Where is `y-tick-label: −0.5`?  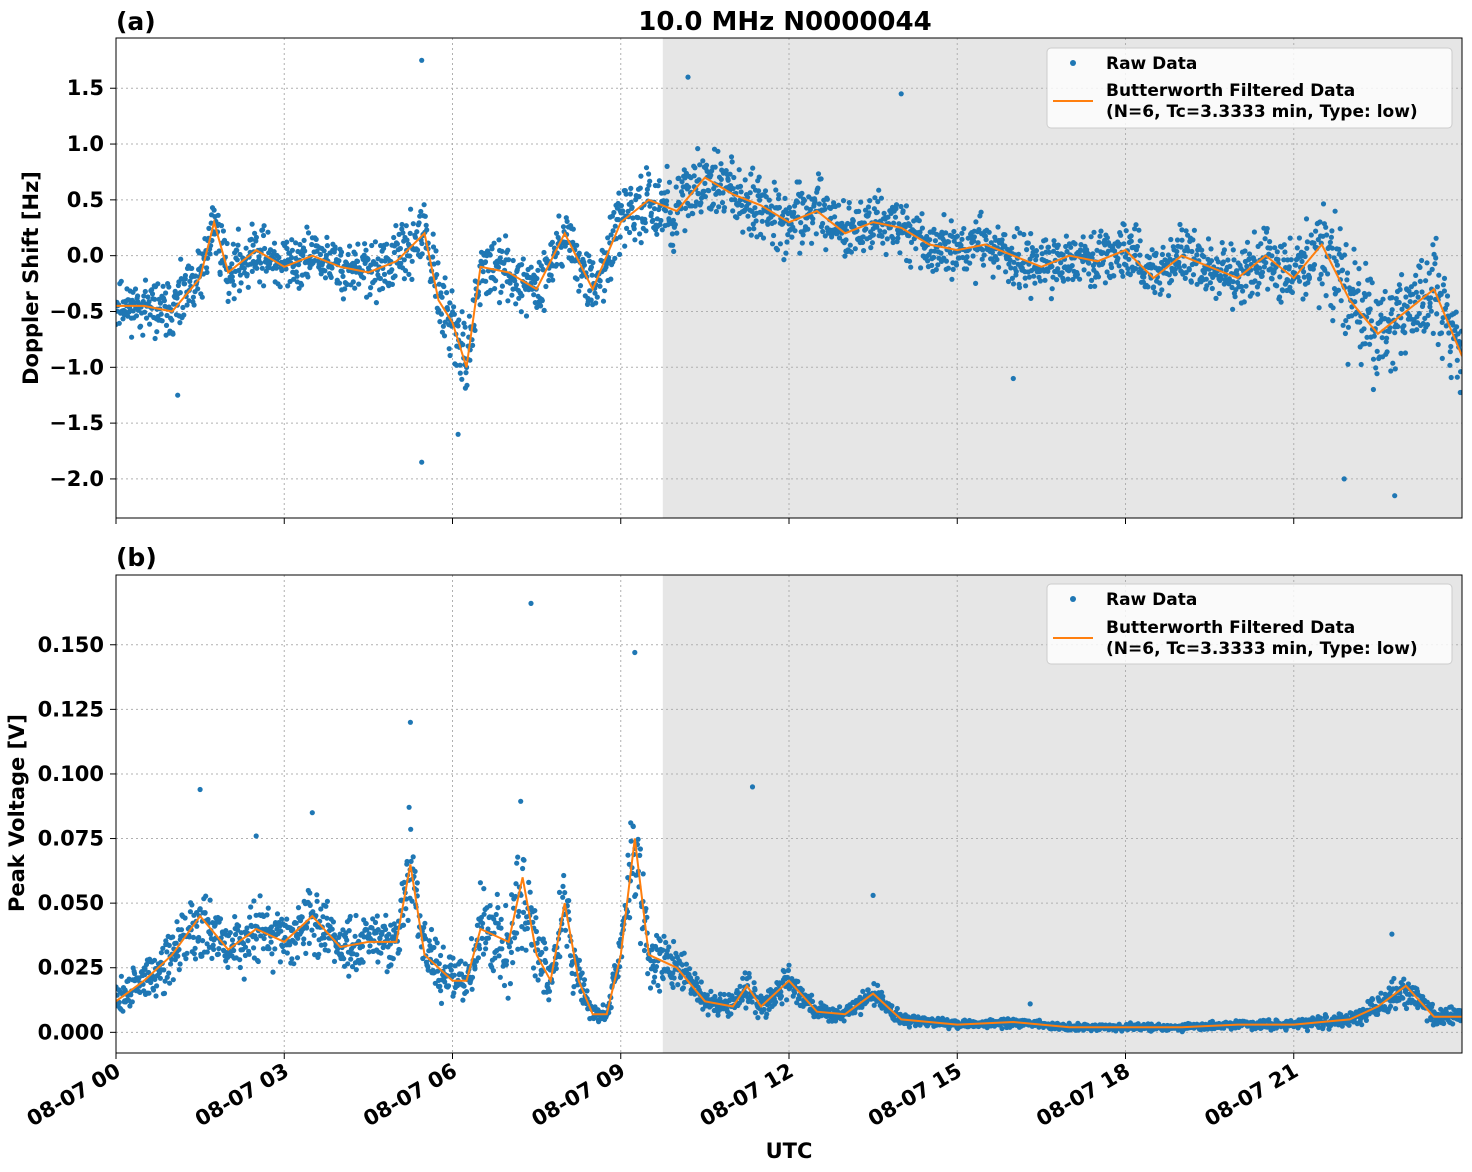
y-tick-label: −0.5 is located at coordinates (76, 311).